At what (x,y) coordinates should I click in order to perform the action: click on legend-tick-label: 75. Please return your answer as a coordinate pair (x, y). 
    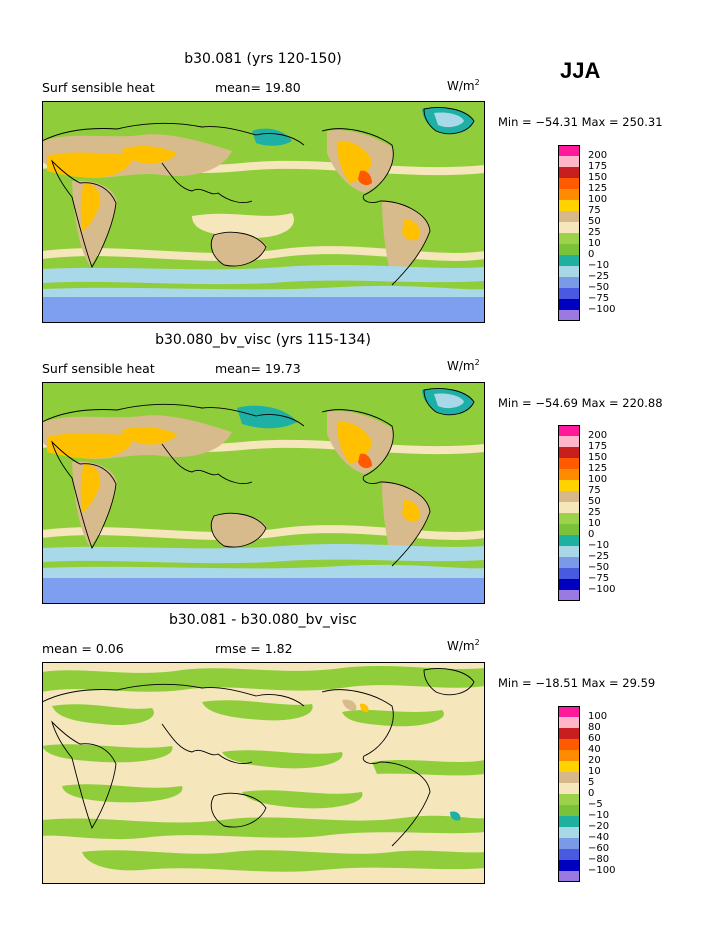
    Looking at the image, I should click on (594, 210).